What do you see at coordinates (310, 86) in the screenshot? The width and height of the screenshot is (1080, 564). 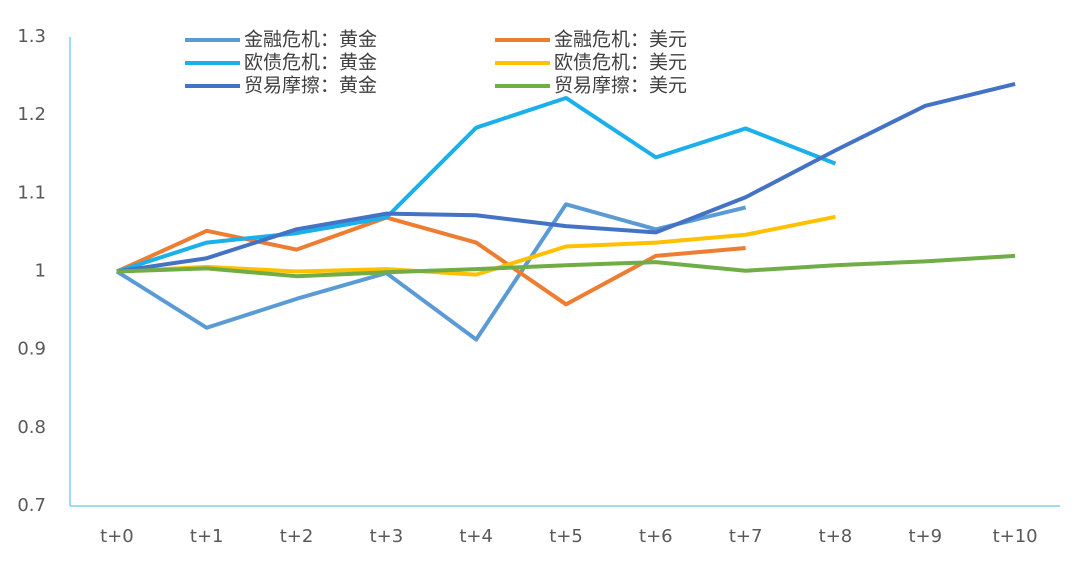 I see `legend-label: 贸易摩擦：黄金` at bounding box center [310, 86].